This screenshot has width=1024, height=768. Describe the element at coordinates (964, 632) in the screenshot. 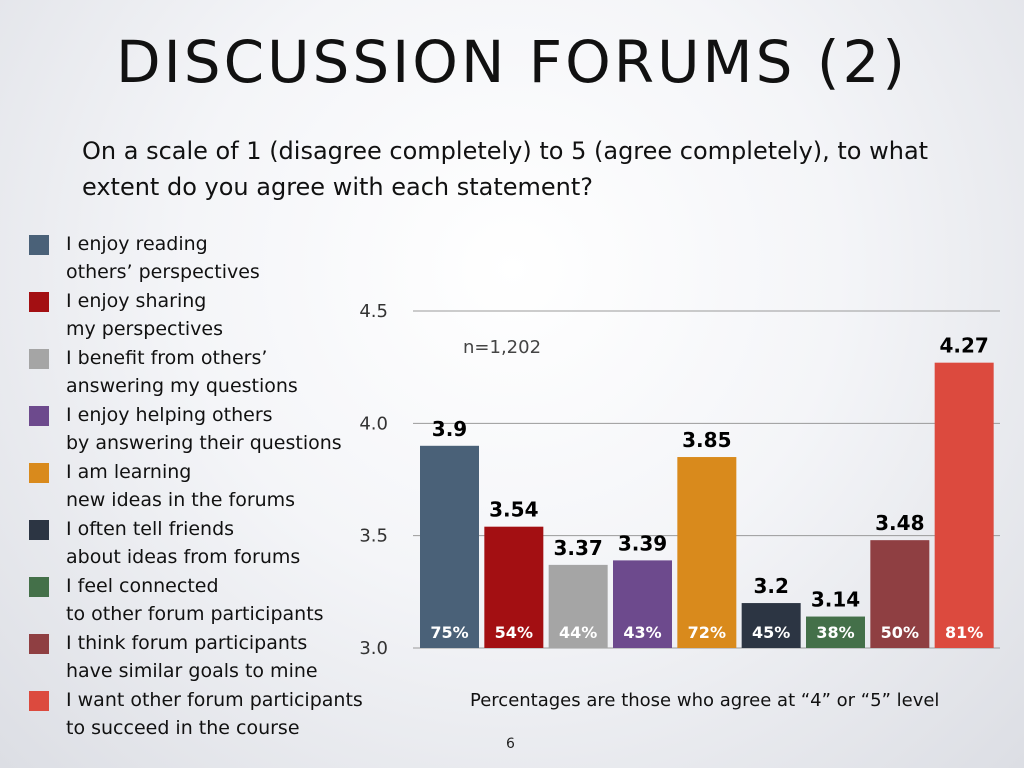

I see `bar-percent-label: 81%` at that location.